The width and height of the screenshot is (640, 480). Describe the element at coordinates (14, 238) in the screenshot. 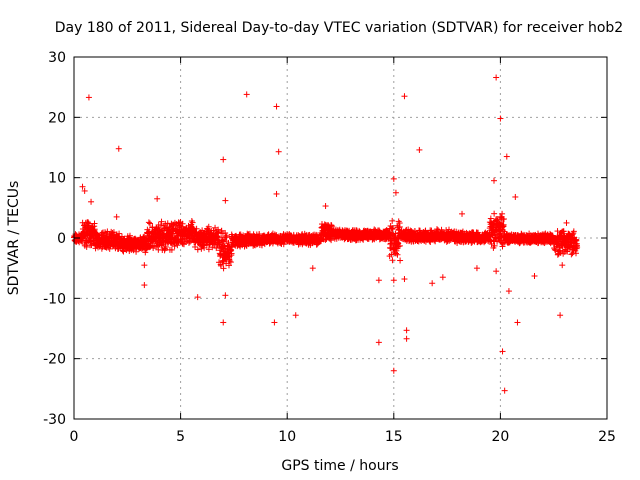

I see `y-axis-label: SDTVAR / TECUs` at that location.